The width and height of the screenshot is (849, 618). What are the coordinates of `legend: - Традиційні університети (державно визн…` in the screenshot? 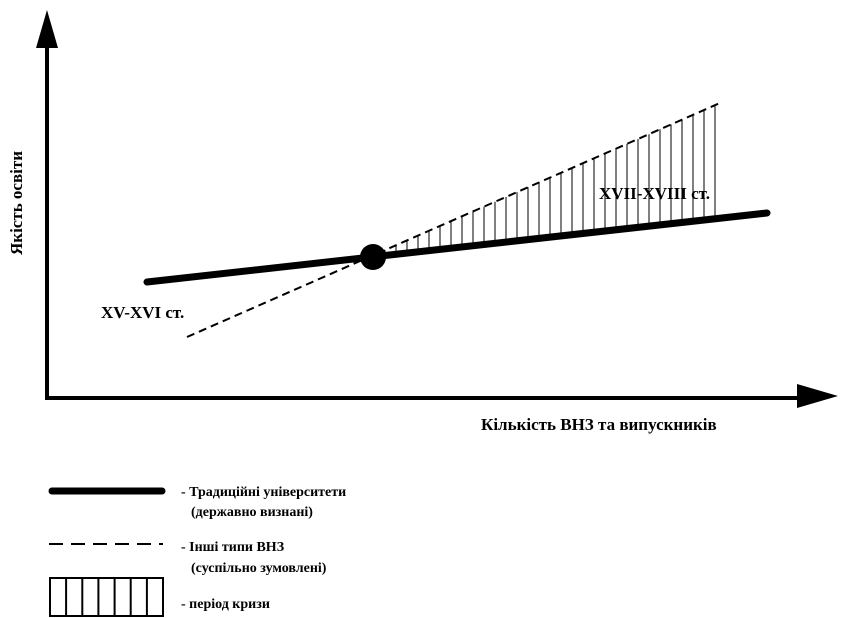 It's located at (197, 551).